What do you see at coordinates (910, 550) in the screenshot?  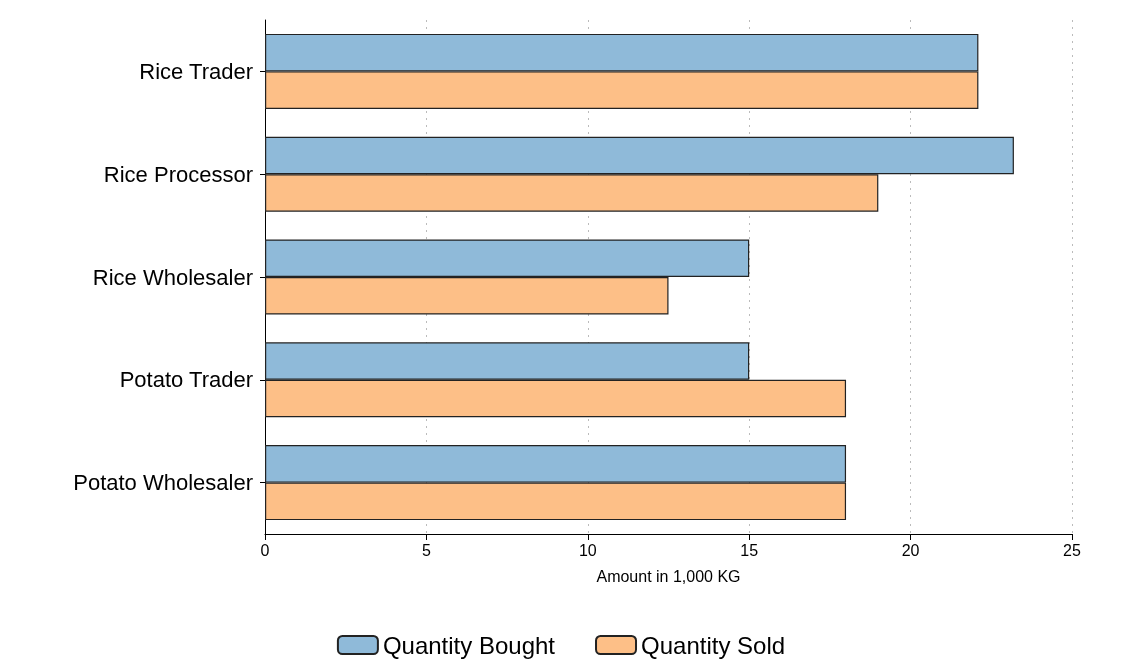 I see `x-tick-label: 20` at bounding box center [910, 550].